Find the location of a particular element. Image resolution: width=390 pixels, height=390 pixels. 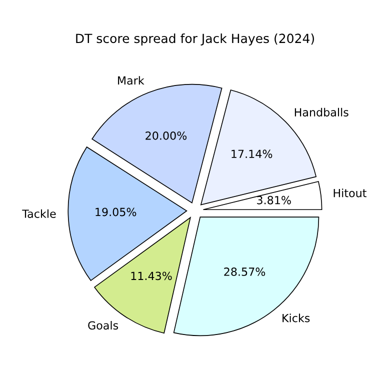

data-label: 28.57% is located at coordinates (245, 272).